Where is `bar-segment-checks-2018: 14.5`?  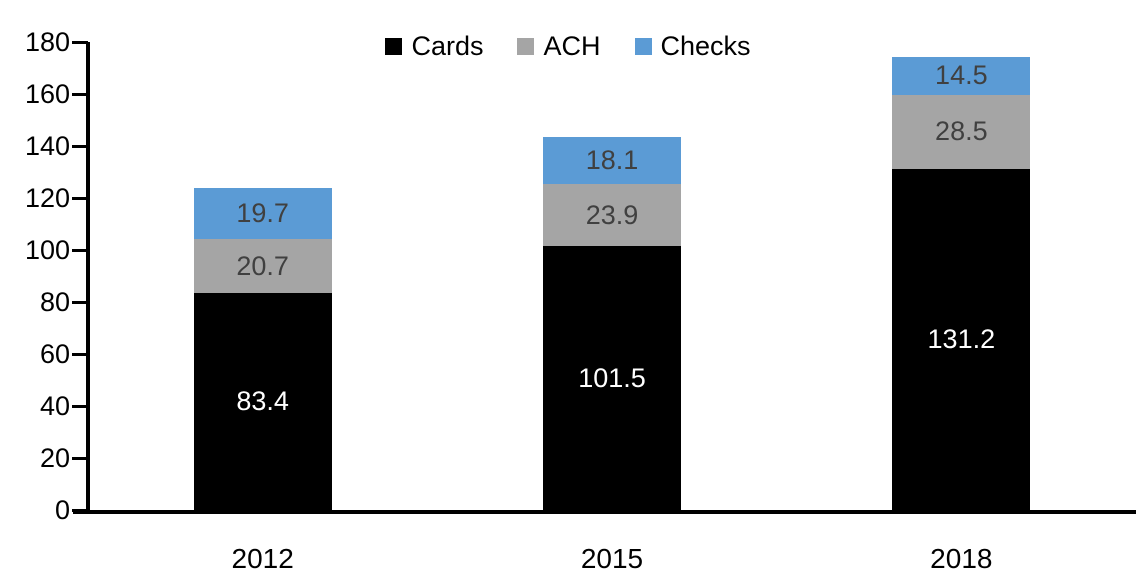
bar-segment-checks-2018: 14.5 is located at coordinates (961, 76).